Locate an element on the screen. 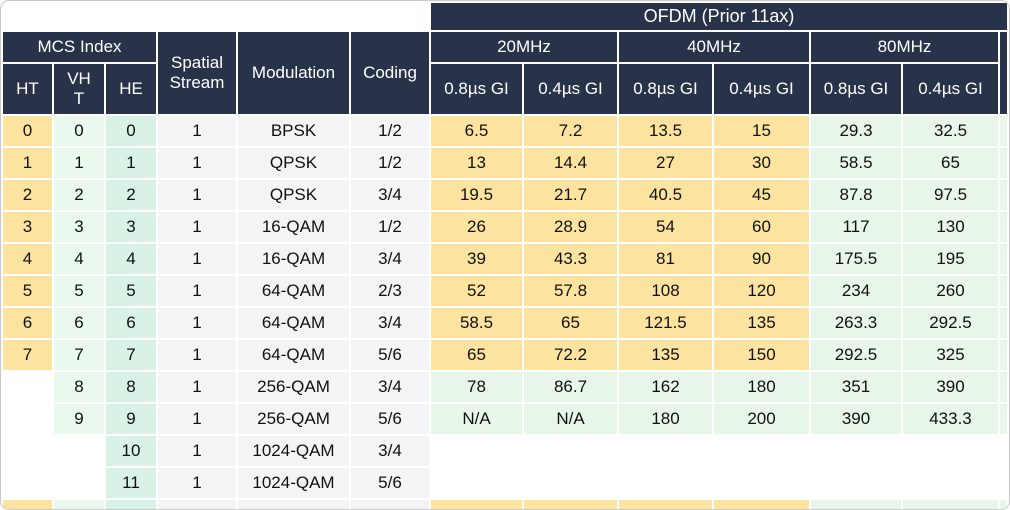  cell-rate: 27 is located at coordinates (665, 163).